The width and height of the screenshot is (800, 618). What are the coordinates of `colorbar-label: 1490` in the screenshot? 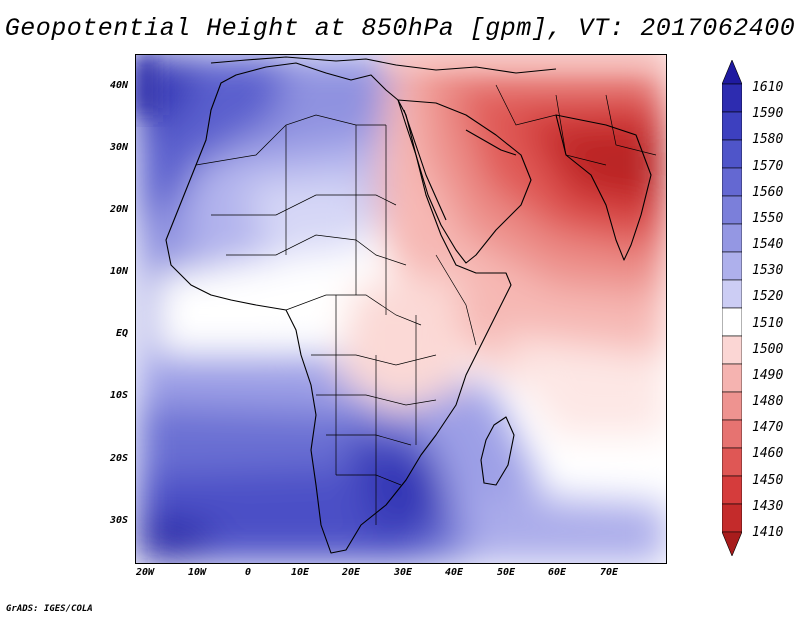 It's located at (768, 375).